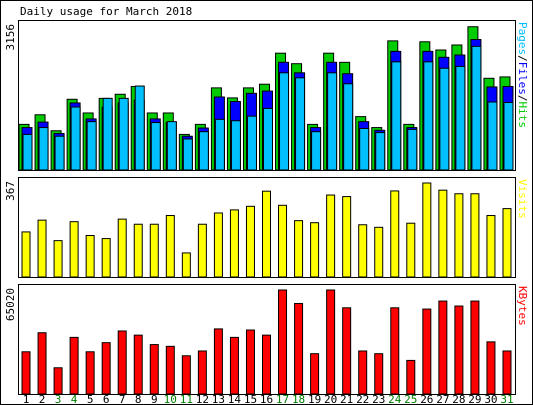 Image resolution: width=533 pixels, height=405 pixels. Describe the element at coordinates (10, 191) in the screenshot. I see `panel-max-label: 367` at that location.